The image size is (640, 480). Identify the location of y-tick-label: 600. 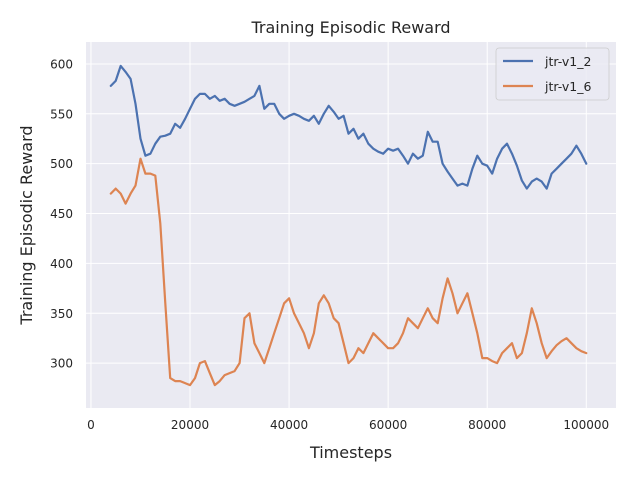
(61, 64).